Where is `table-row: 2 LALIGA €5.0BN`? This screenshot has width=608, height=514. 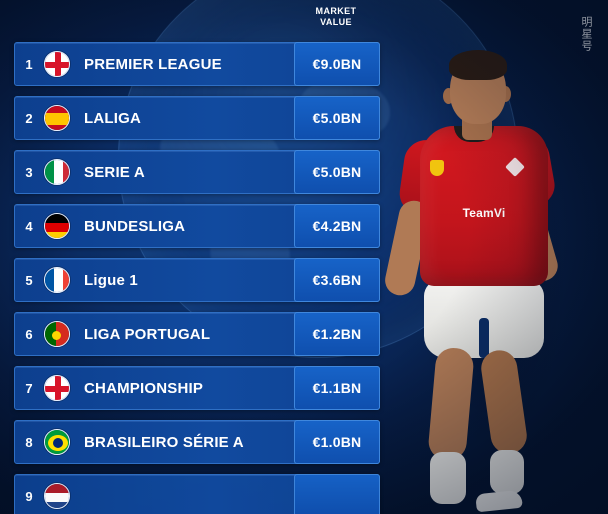 table-row: 2 LALIGA €5.0BN is located at coordinates (197, 118).